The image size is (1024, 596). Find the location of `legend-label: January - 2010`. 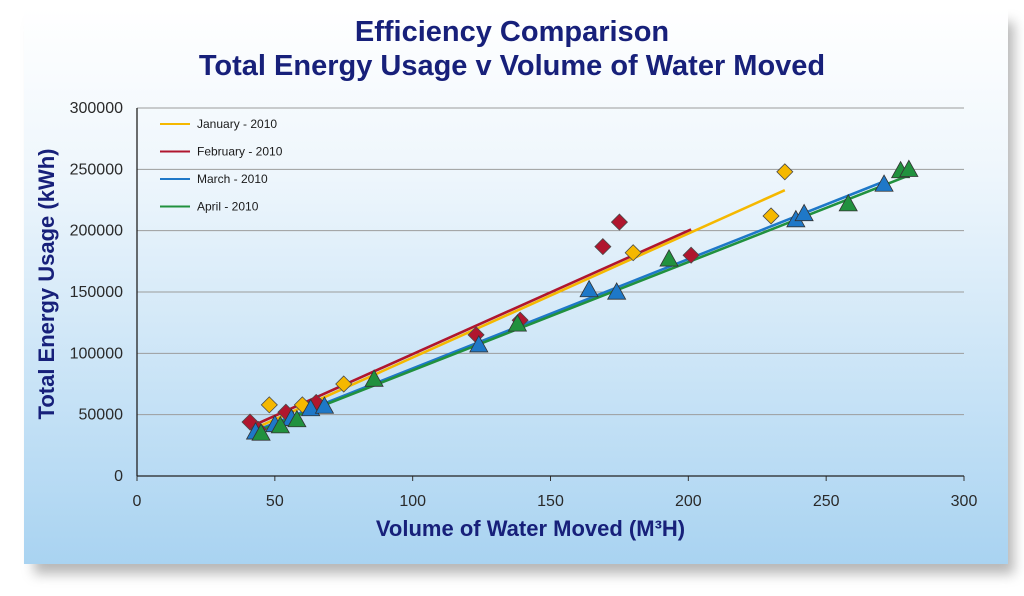

legend-label: January - 2010 is located at coordinates (237, 124).